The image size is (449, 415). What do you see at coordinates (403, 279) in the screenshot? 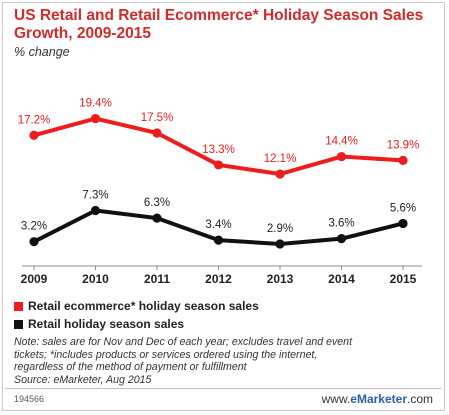
I see `x-tick-label: 2015` at bounding box center [403, 279].